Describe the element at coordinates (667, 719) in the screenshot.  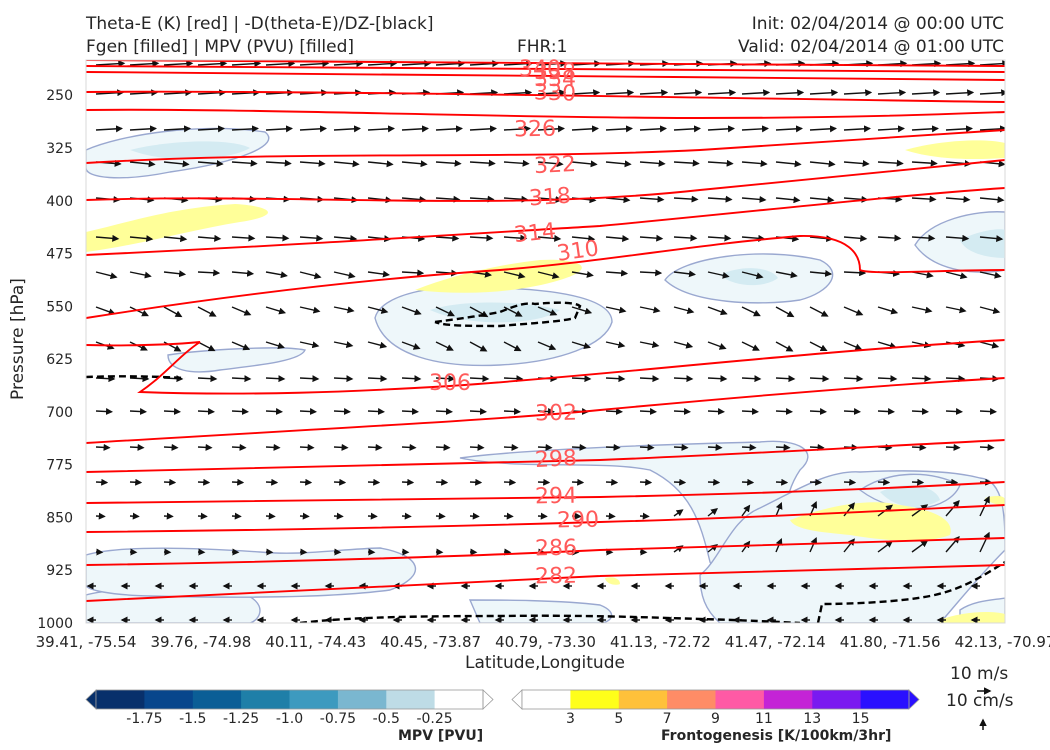
I see `fgen-colorbar-tick: 7` at that location.